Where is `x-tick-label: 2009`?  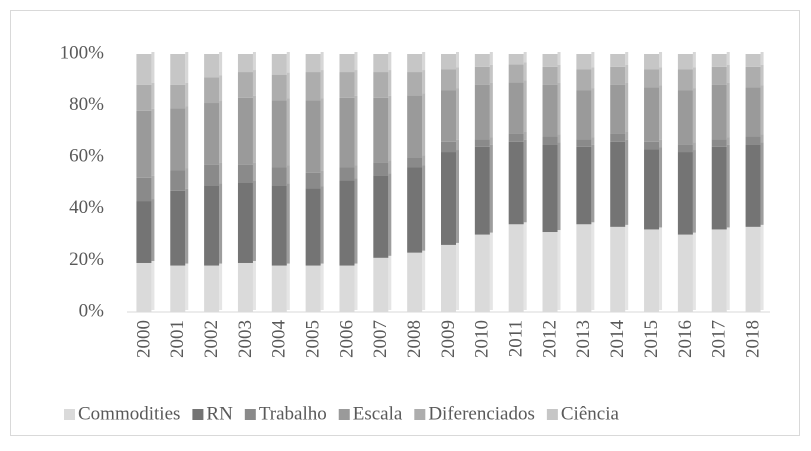
x-tick-label: 2009 is located at coordinates (448, 339).